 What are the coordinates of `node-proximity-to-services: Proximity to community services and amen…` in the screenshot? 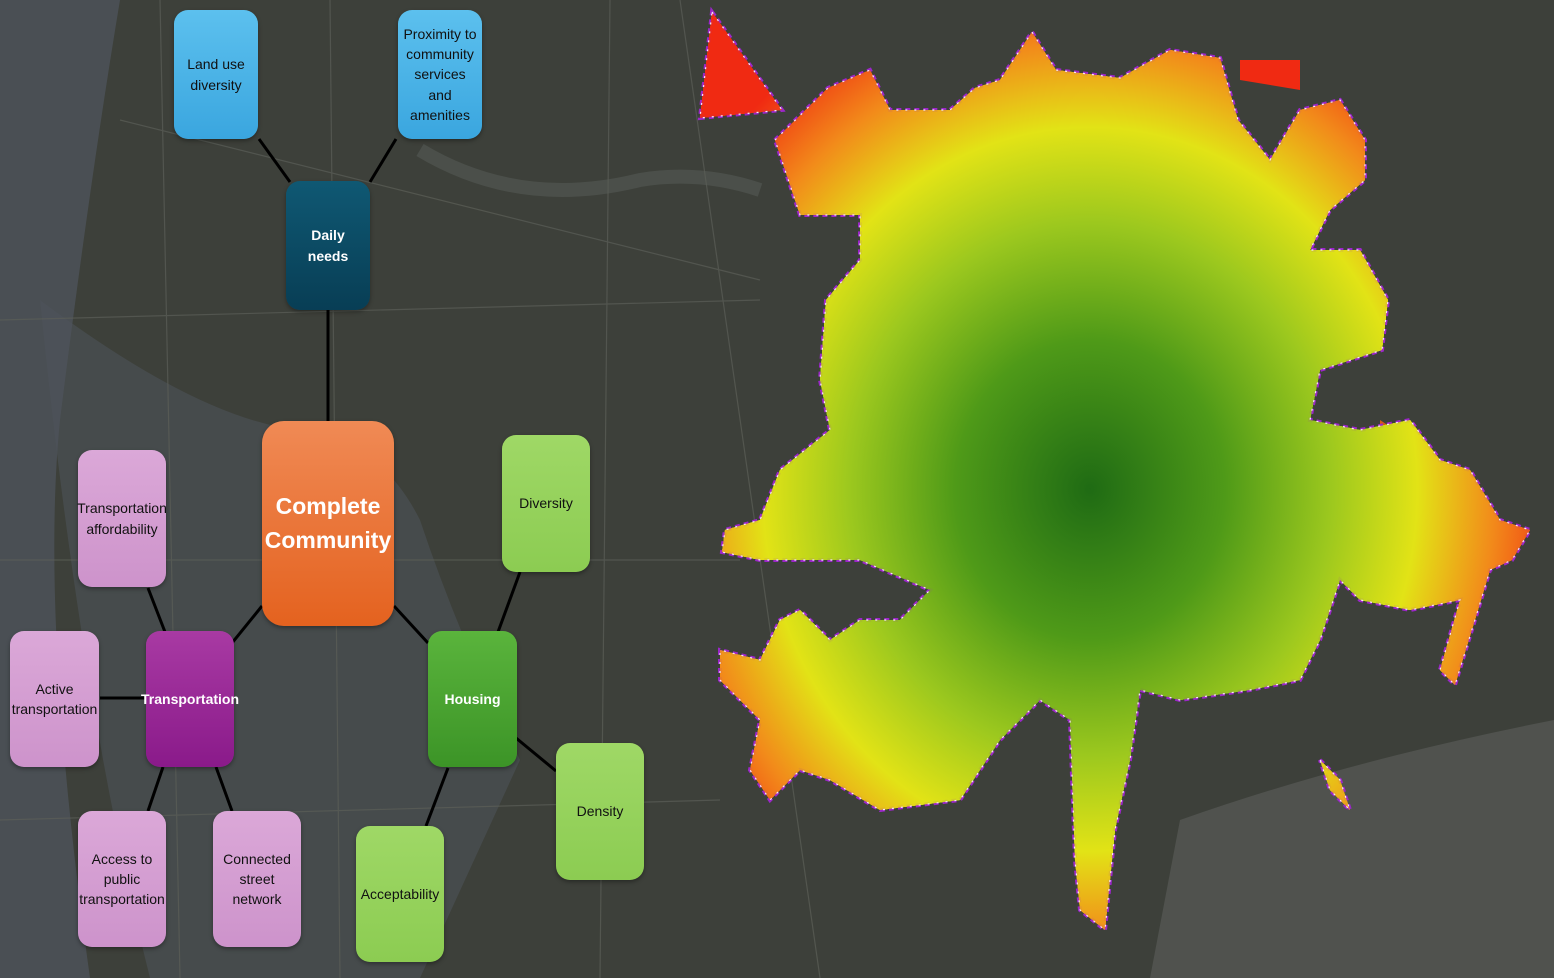 It's located at (440, 74).